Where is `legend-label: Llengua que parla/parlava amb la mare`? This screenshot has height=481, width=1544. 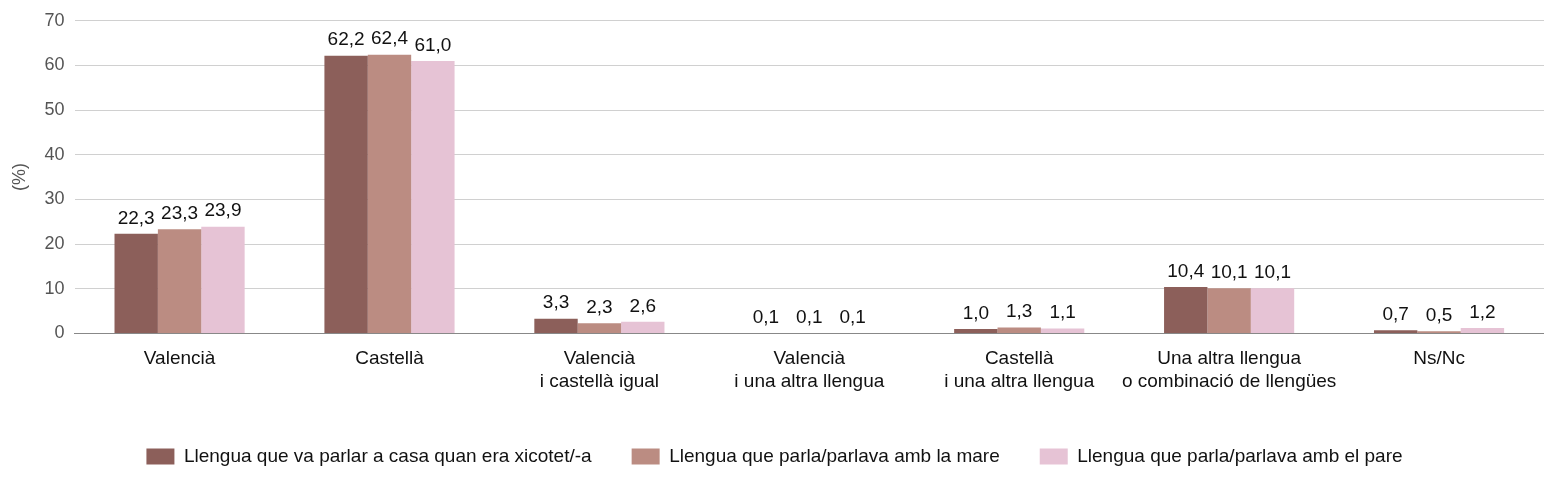
legend-label: Llengua que parla/parlava amb la mare is located at coordinates (834, 455).